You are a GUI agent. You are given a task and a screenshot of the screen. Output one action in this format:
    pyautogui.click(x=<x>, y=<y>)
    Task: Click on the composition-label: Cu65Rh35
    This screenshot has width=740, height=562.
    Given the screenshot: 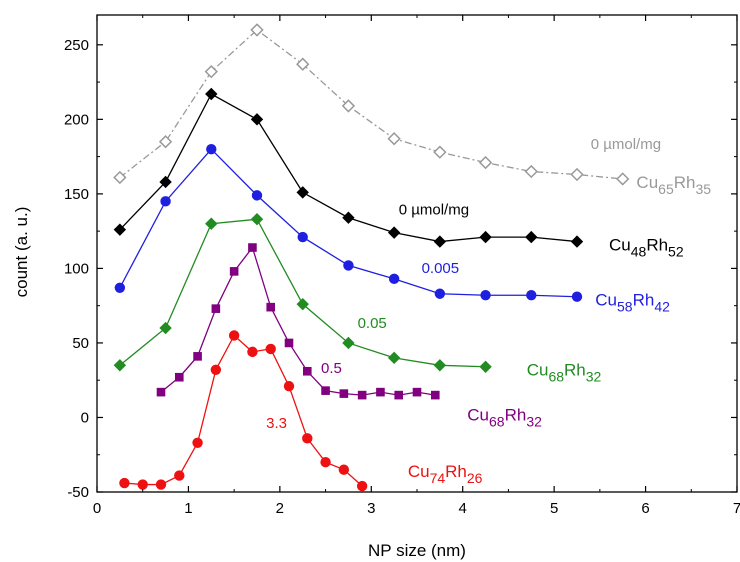 What is the action you would take?
    pyautogui.click(x=673, y=185)
    